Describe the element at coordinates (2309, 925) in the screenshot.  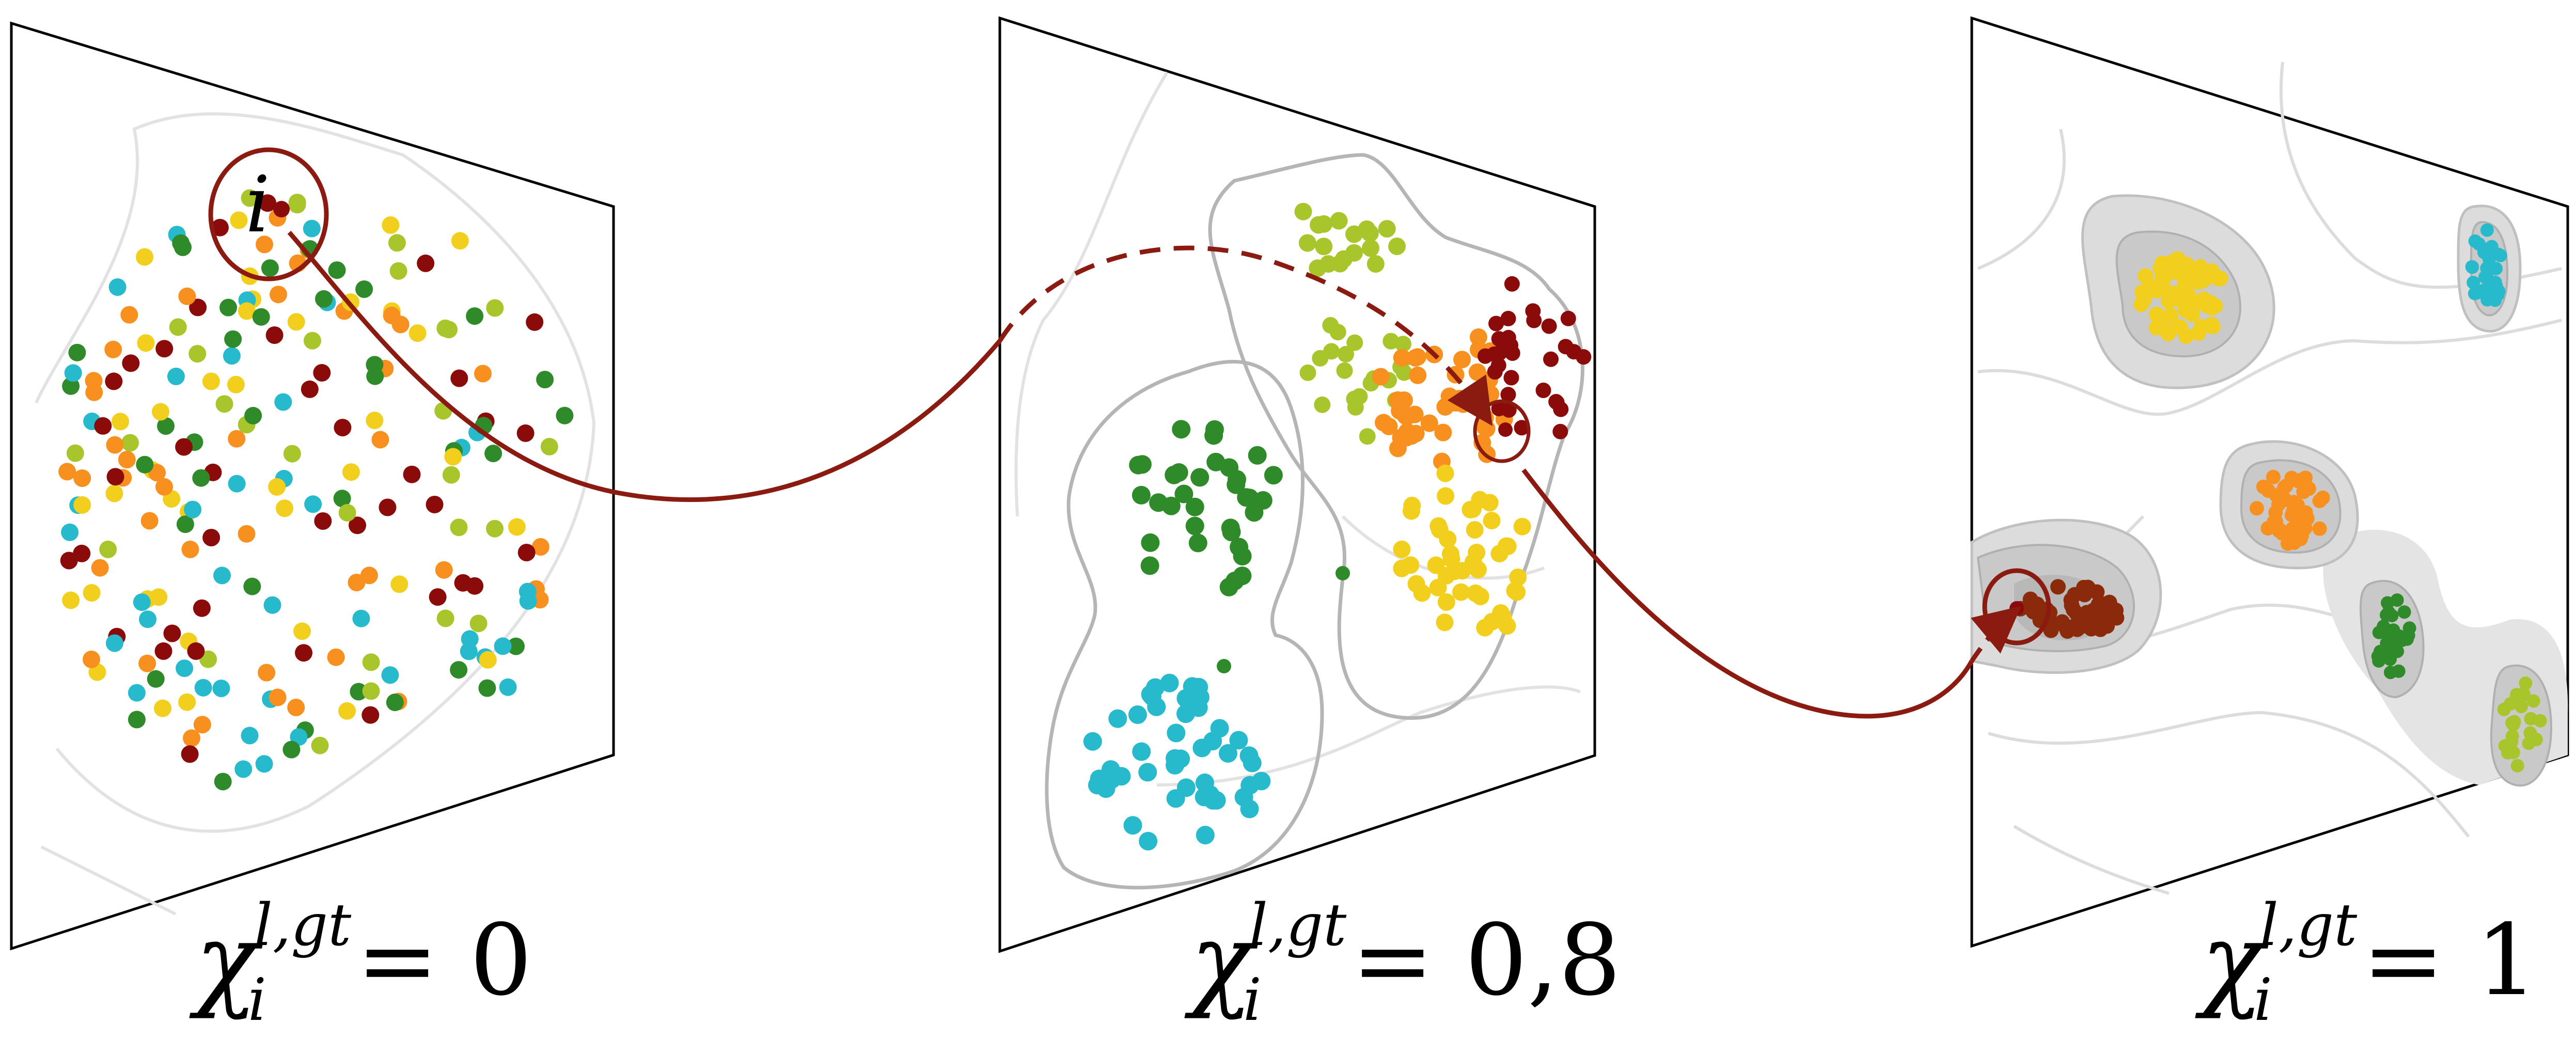
I see `panel-right-caption-superscript: l,gt` at that location.